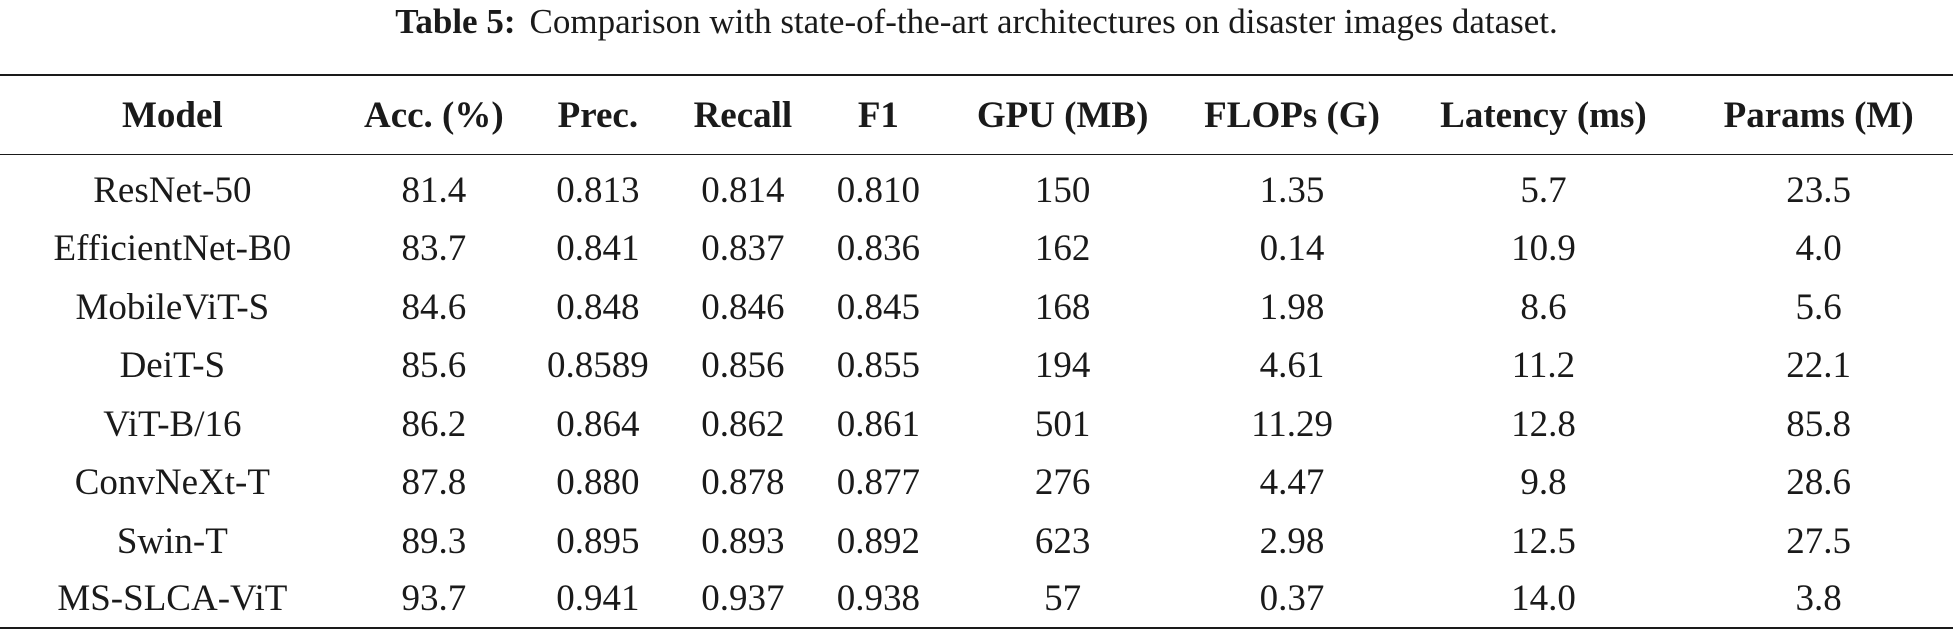 Image resolution: width=1953 pixels, height=632 pixels. I want to click on cell-params: 85.8, so click(1819, 424).